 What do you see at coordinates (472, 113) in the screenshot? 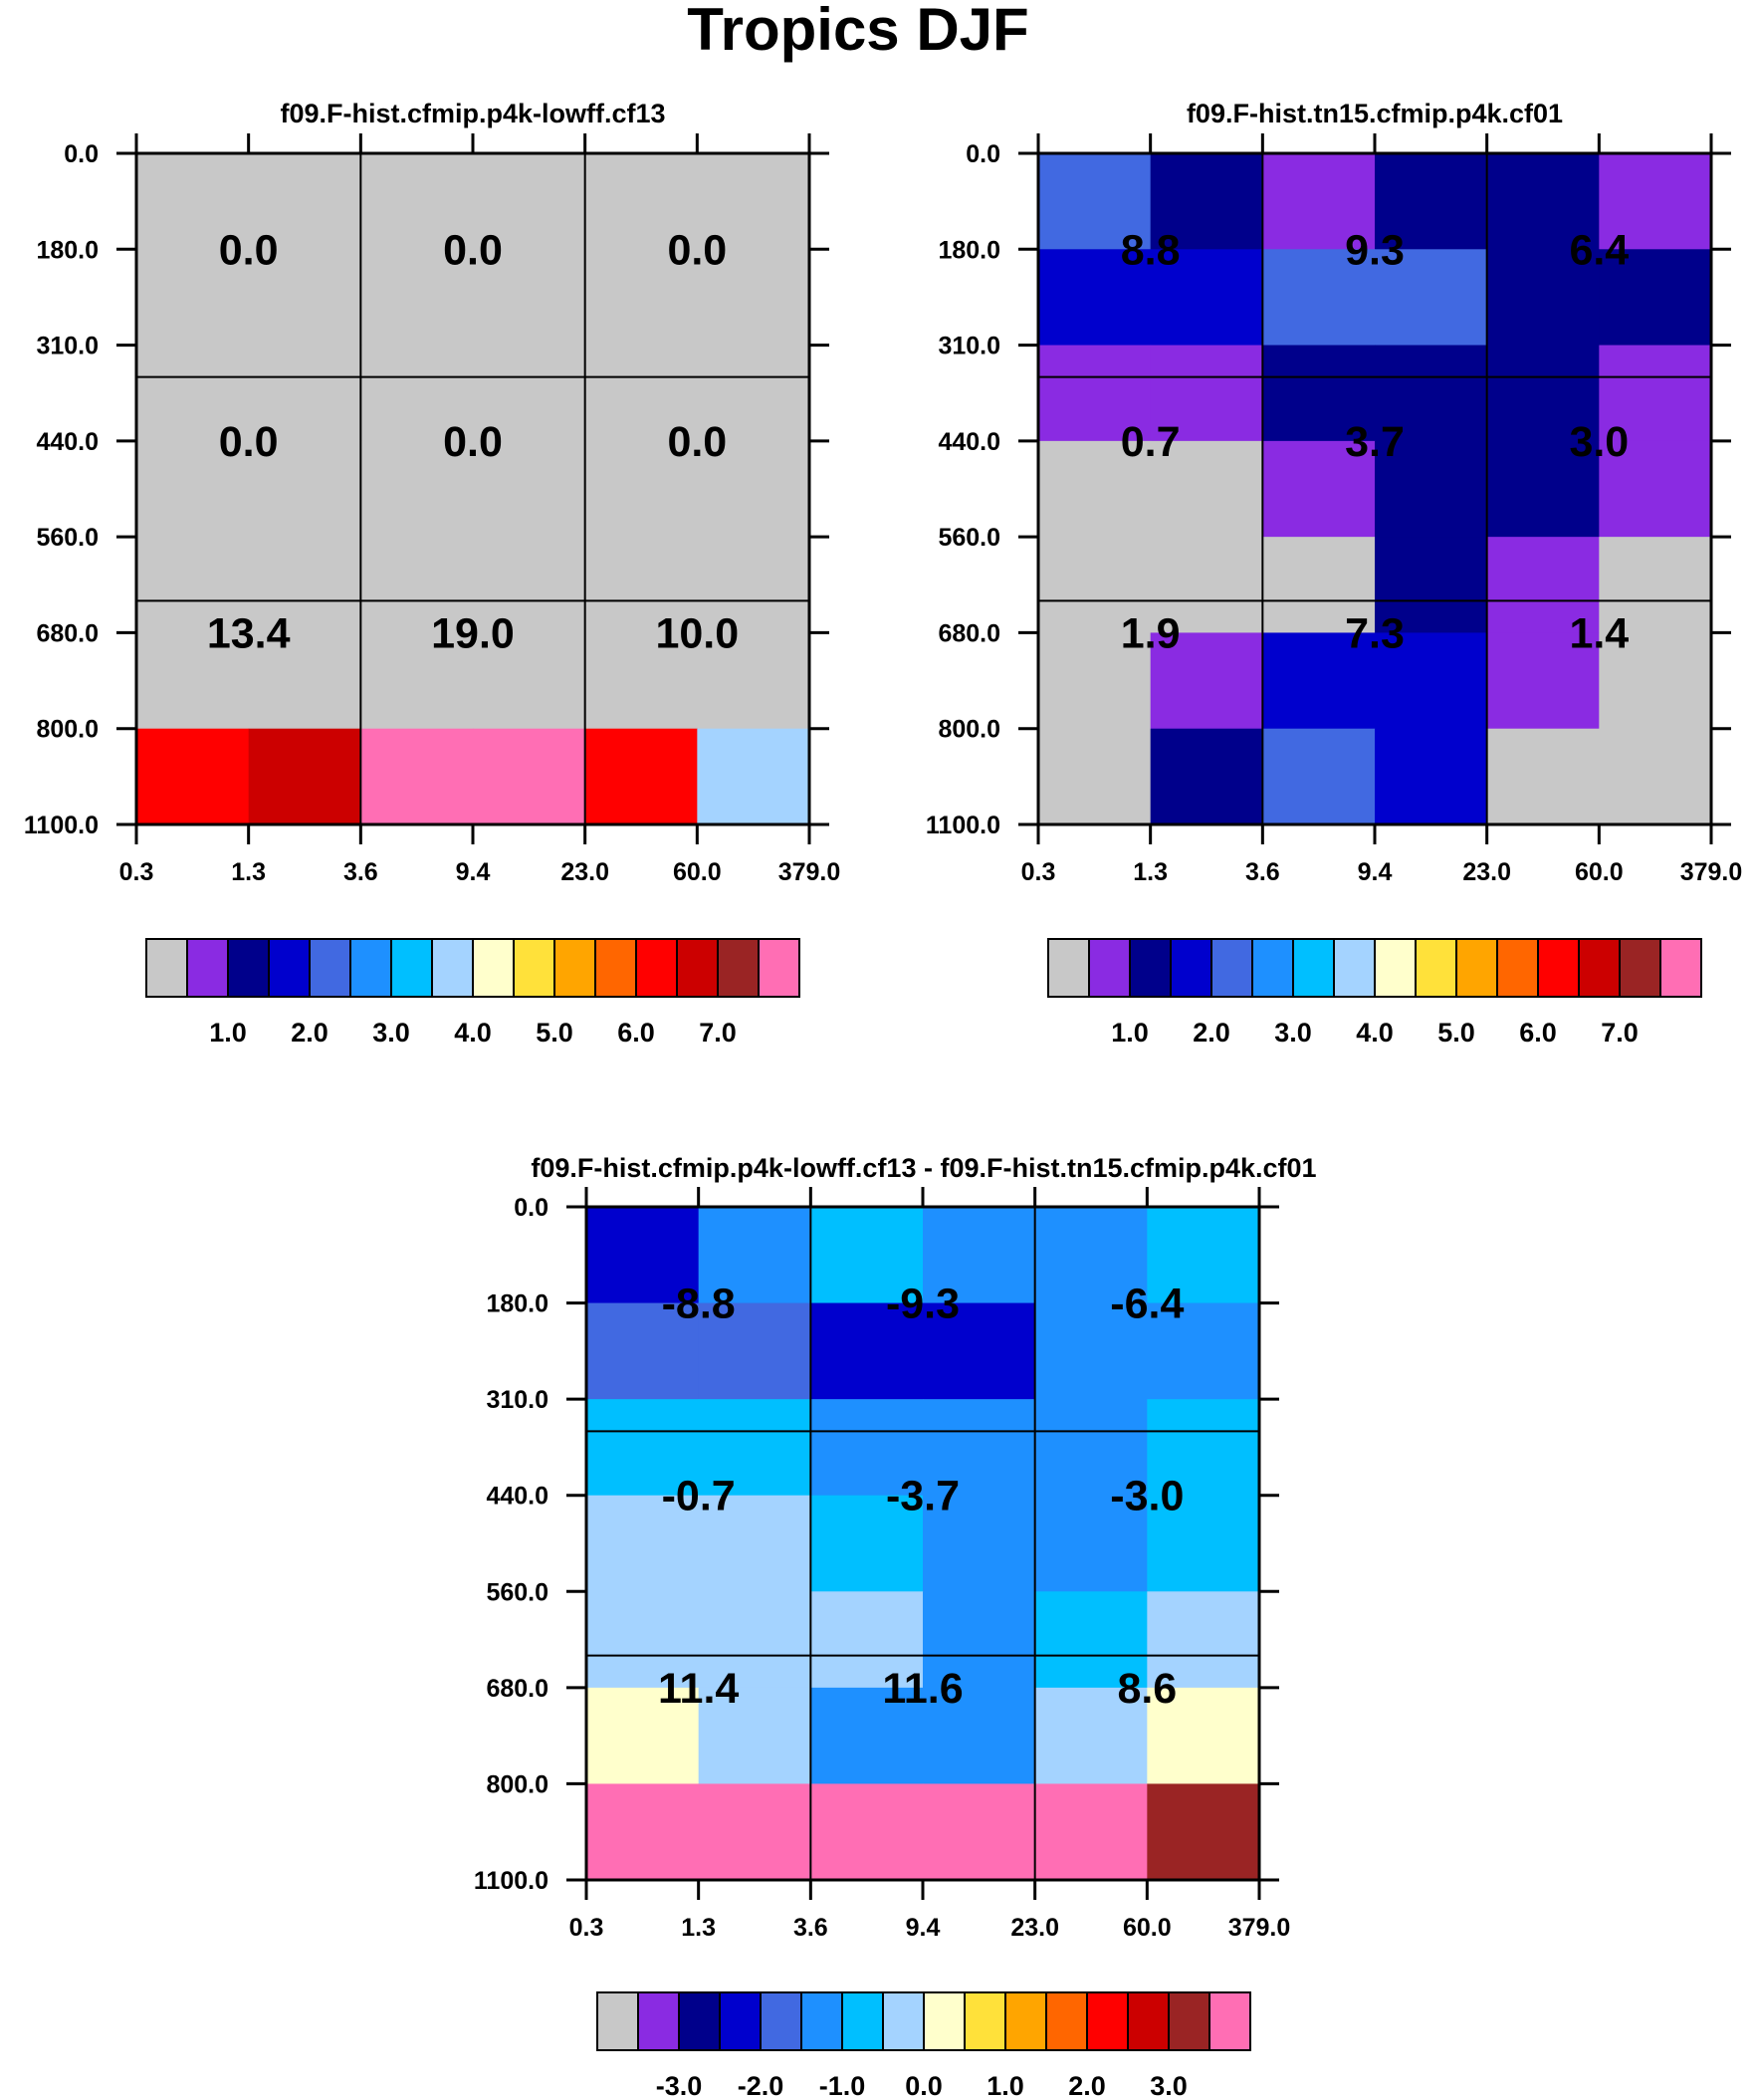
I see `panel-title-top-left: f09.F-hist.cfmip.p4k-lowff.cf13` at bounding box center [472, 113].